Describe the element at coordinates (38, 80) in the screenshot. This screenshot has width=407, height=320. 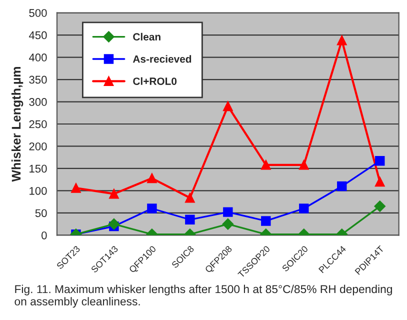
I see `y-tick-label: 350` at that location.